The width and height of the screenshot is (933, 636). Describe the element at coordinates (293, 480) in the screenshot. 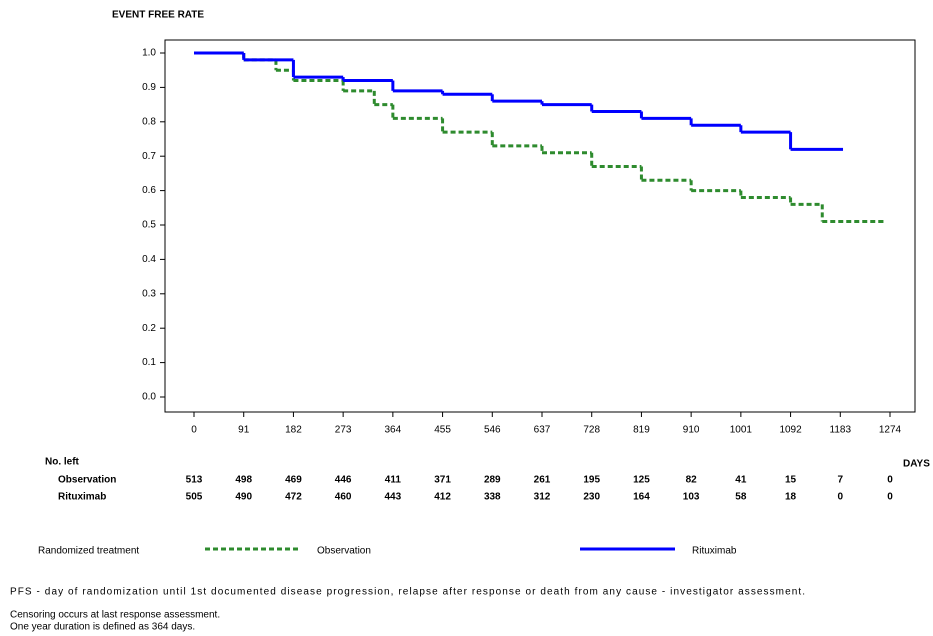

I see `risk-count: 469` at that location.